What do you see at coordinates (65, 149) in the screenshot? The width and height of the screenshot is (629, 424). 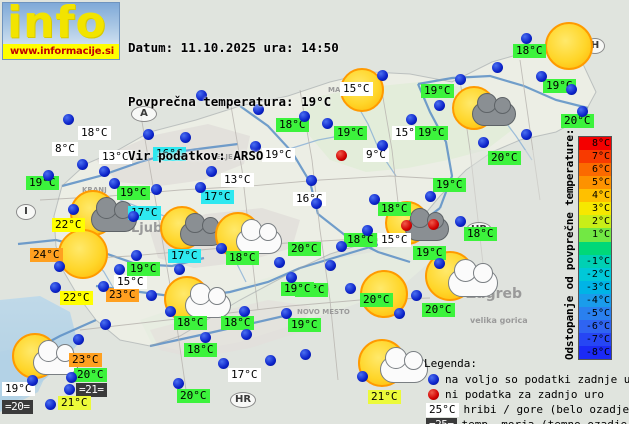 I see `temperature-badge: 8°C` at bounding box center [65, 149].